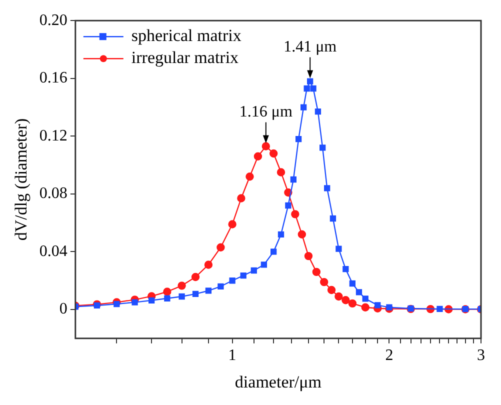  What do you see at coordinates (185, 58) in the screenshot?
I see `legend-label: irregular matrix` at bounding box center [185, 58].